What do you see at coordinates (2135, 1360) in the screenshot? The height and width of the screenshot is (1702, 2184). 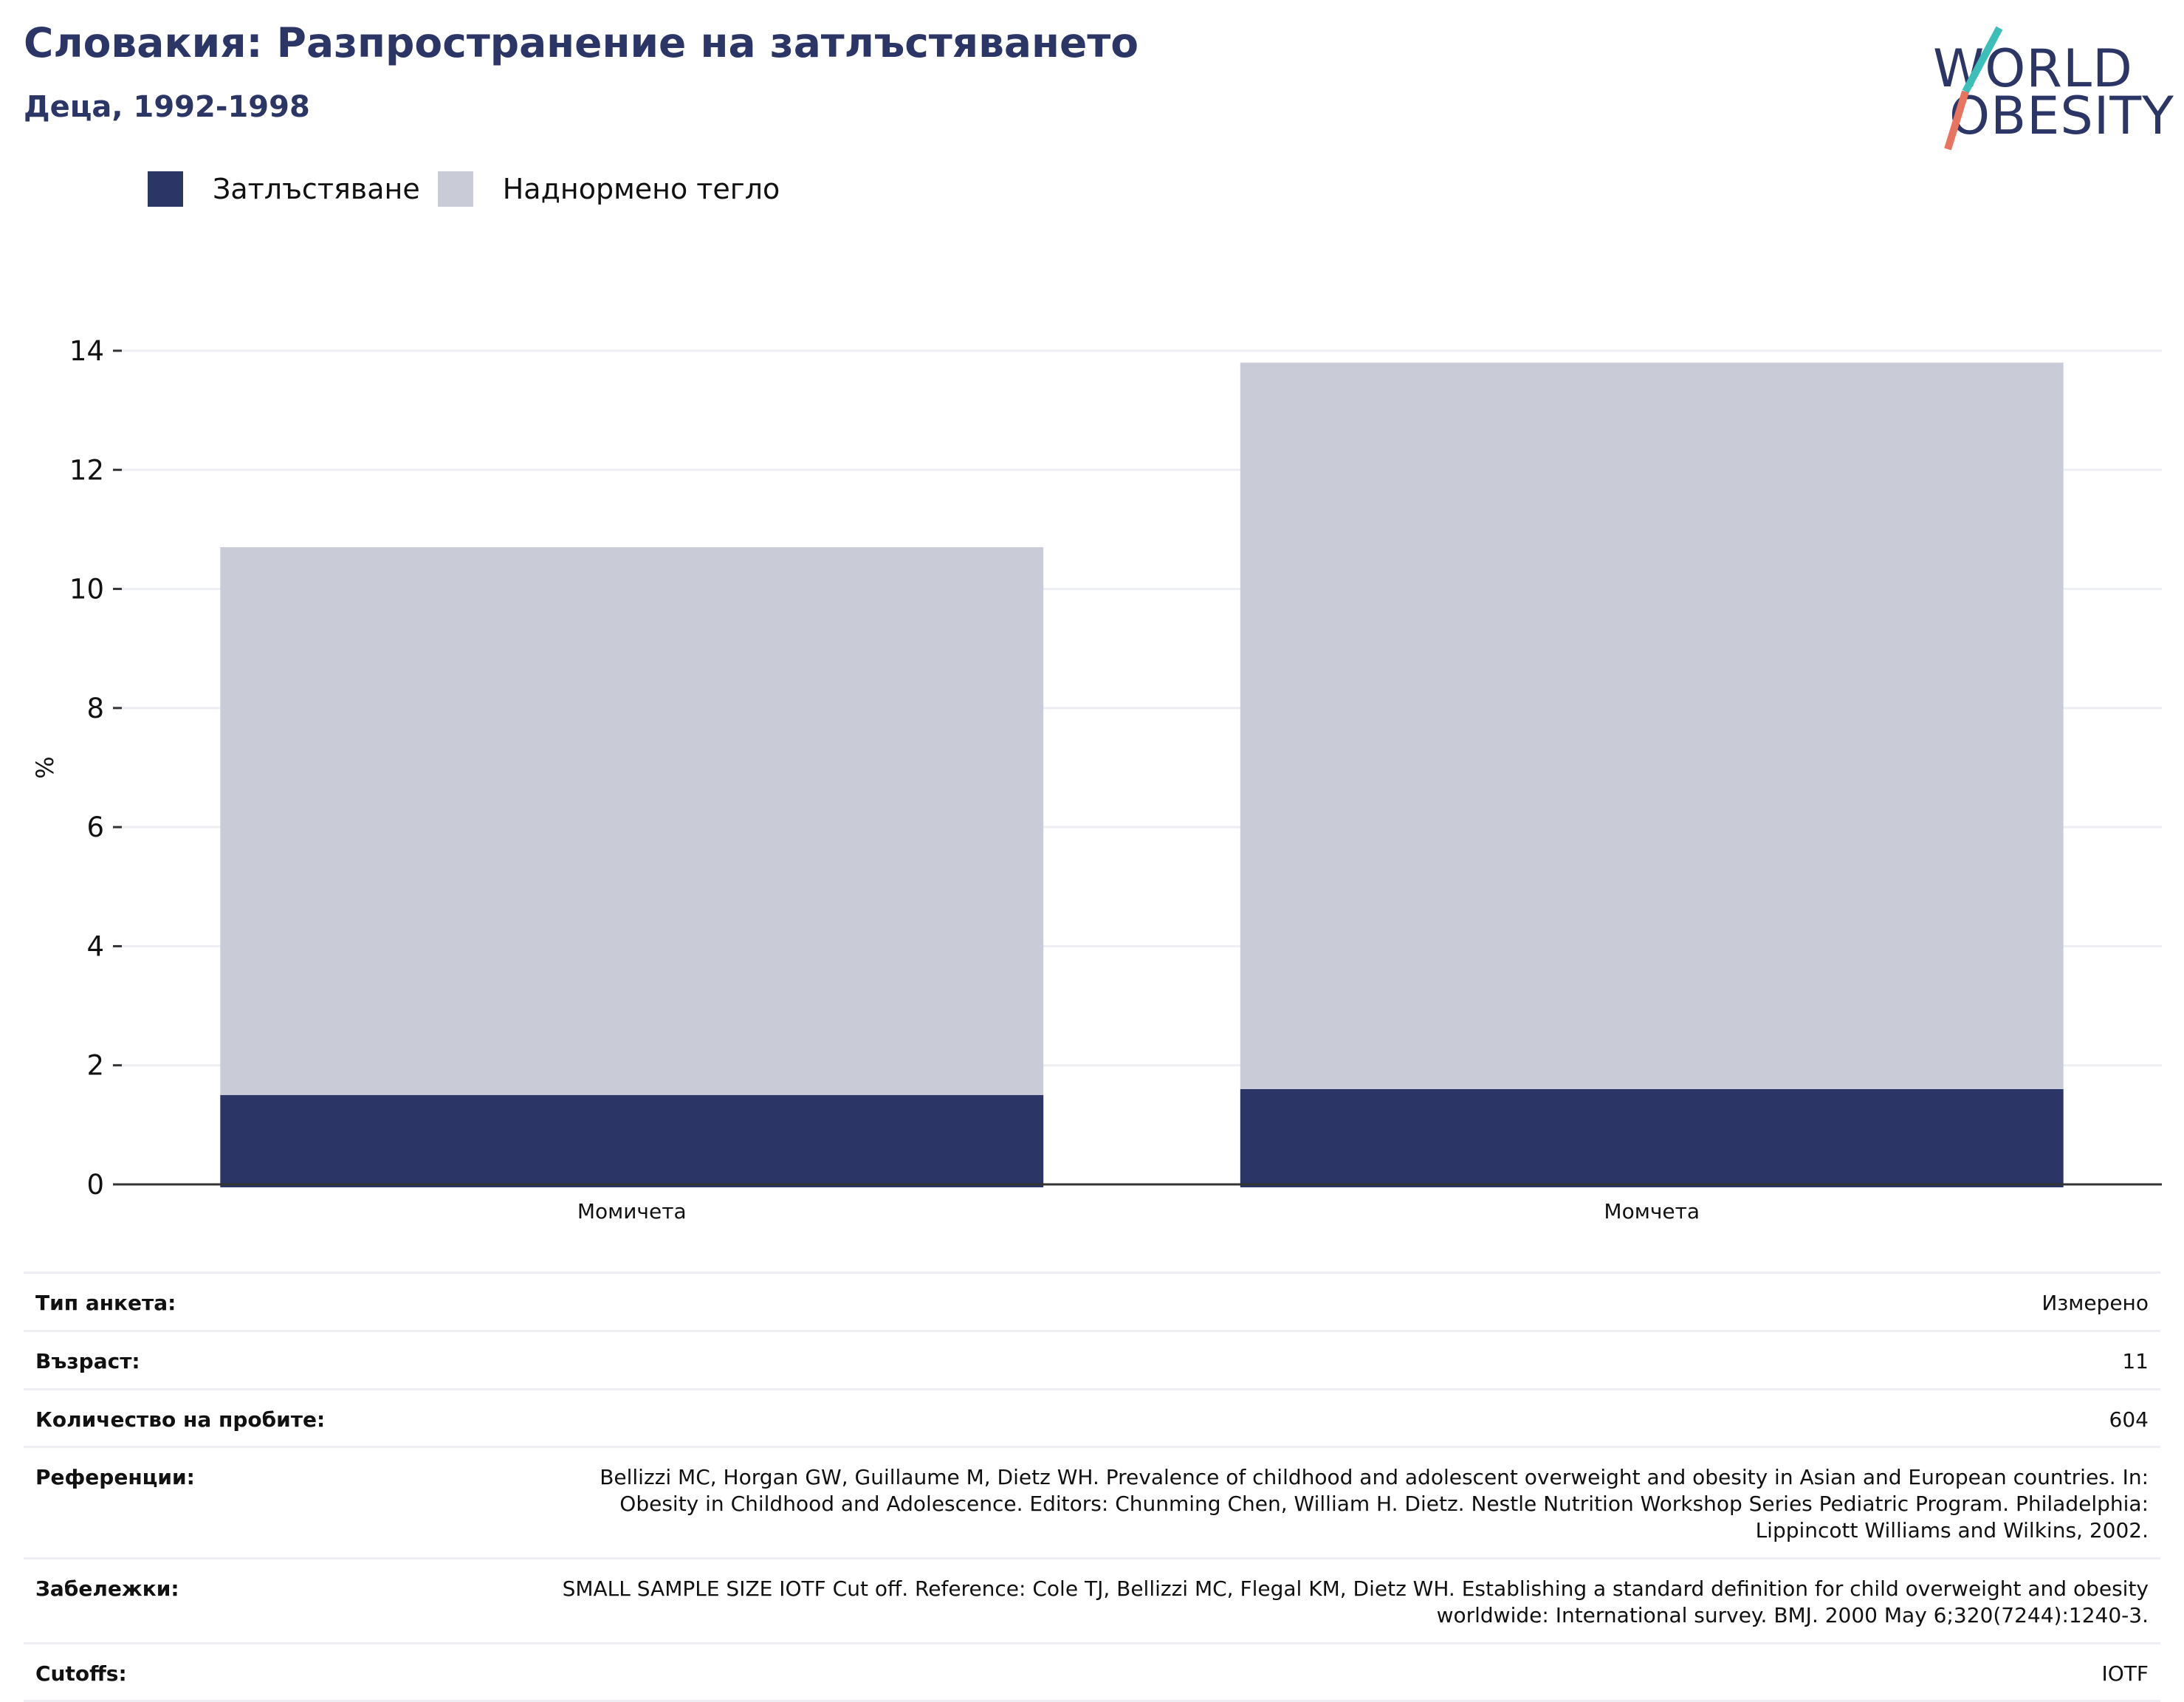 I see `info-value: 11` at bounding box center [2135, 1360].